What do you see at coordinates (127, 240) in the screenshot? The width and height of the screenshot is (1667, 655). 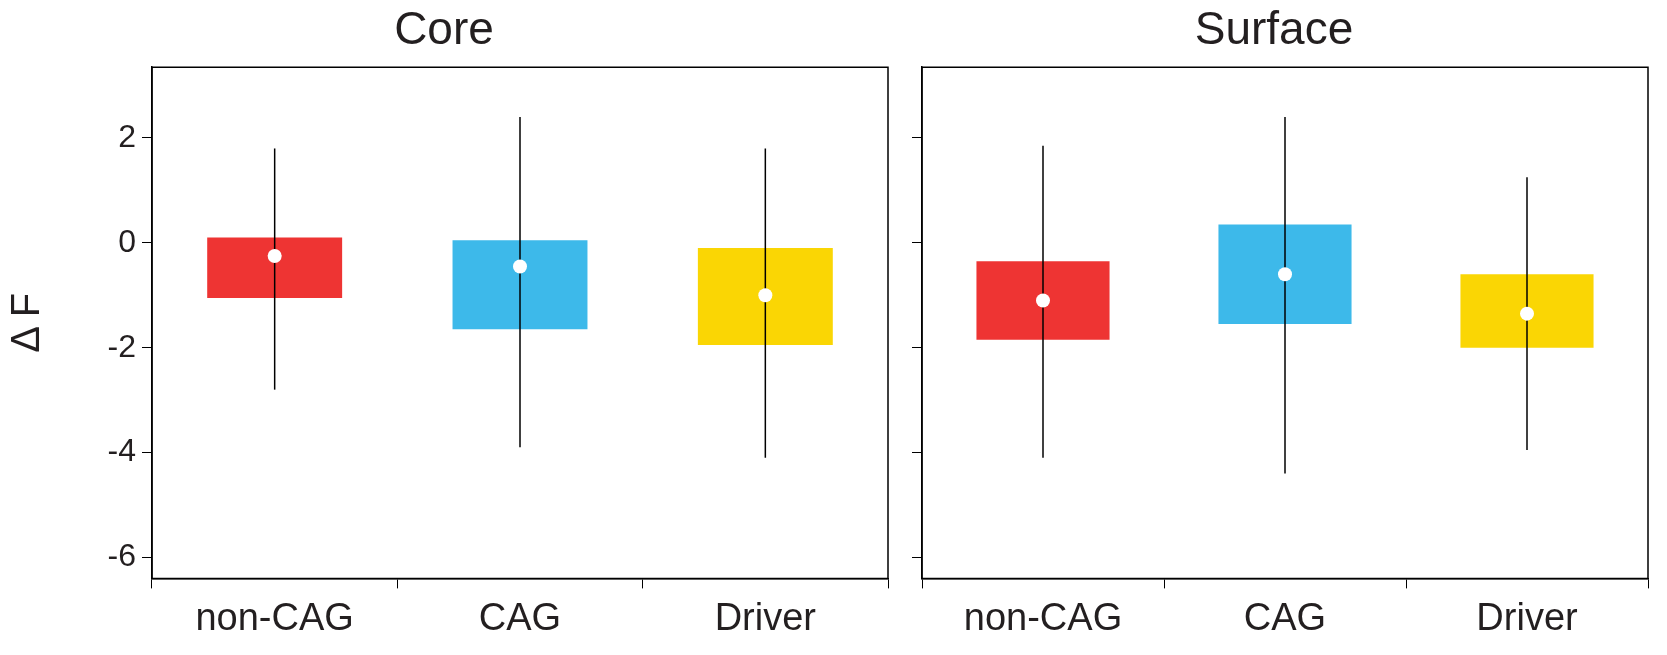 I see `y-tick-label: 0` at bounding box center [127, 240].